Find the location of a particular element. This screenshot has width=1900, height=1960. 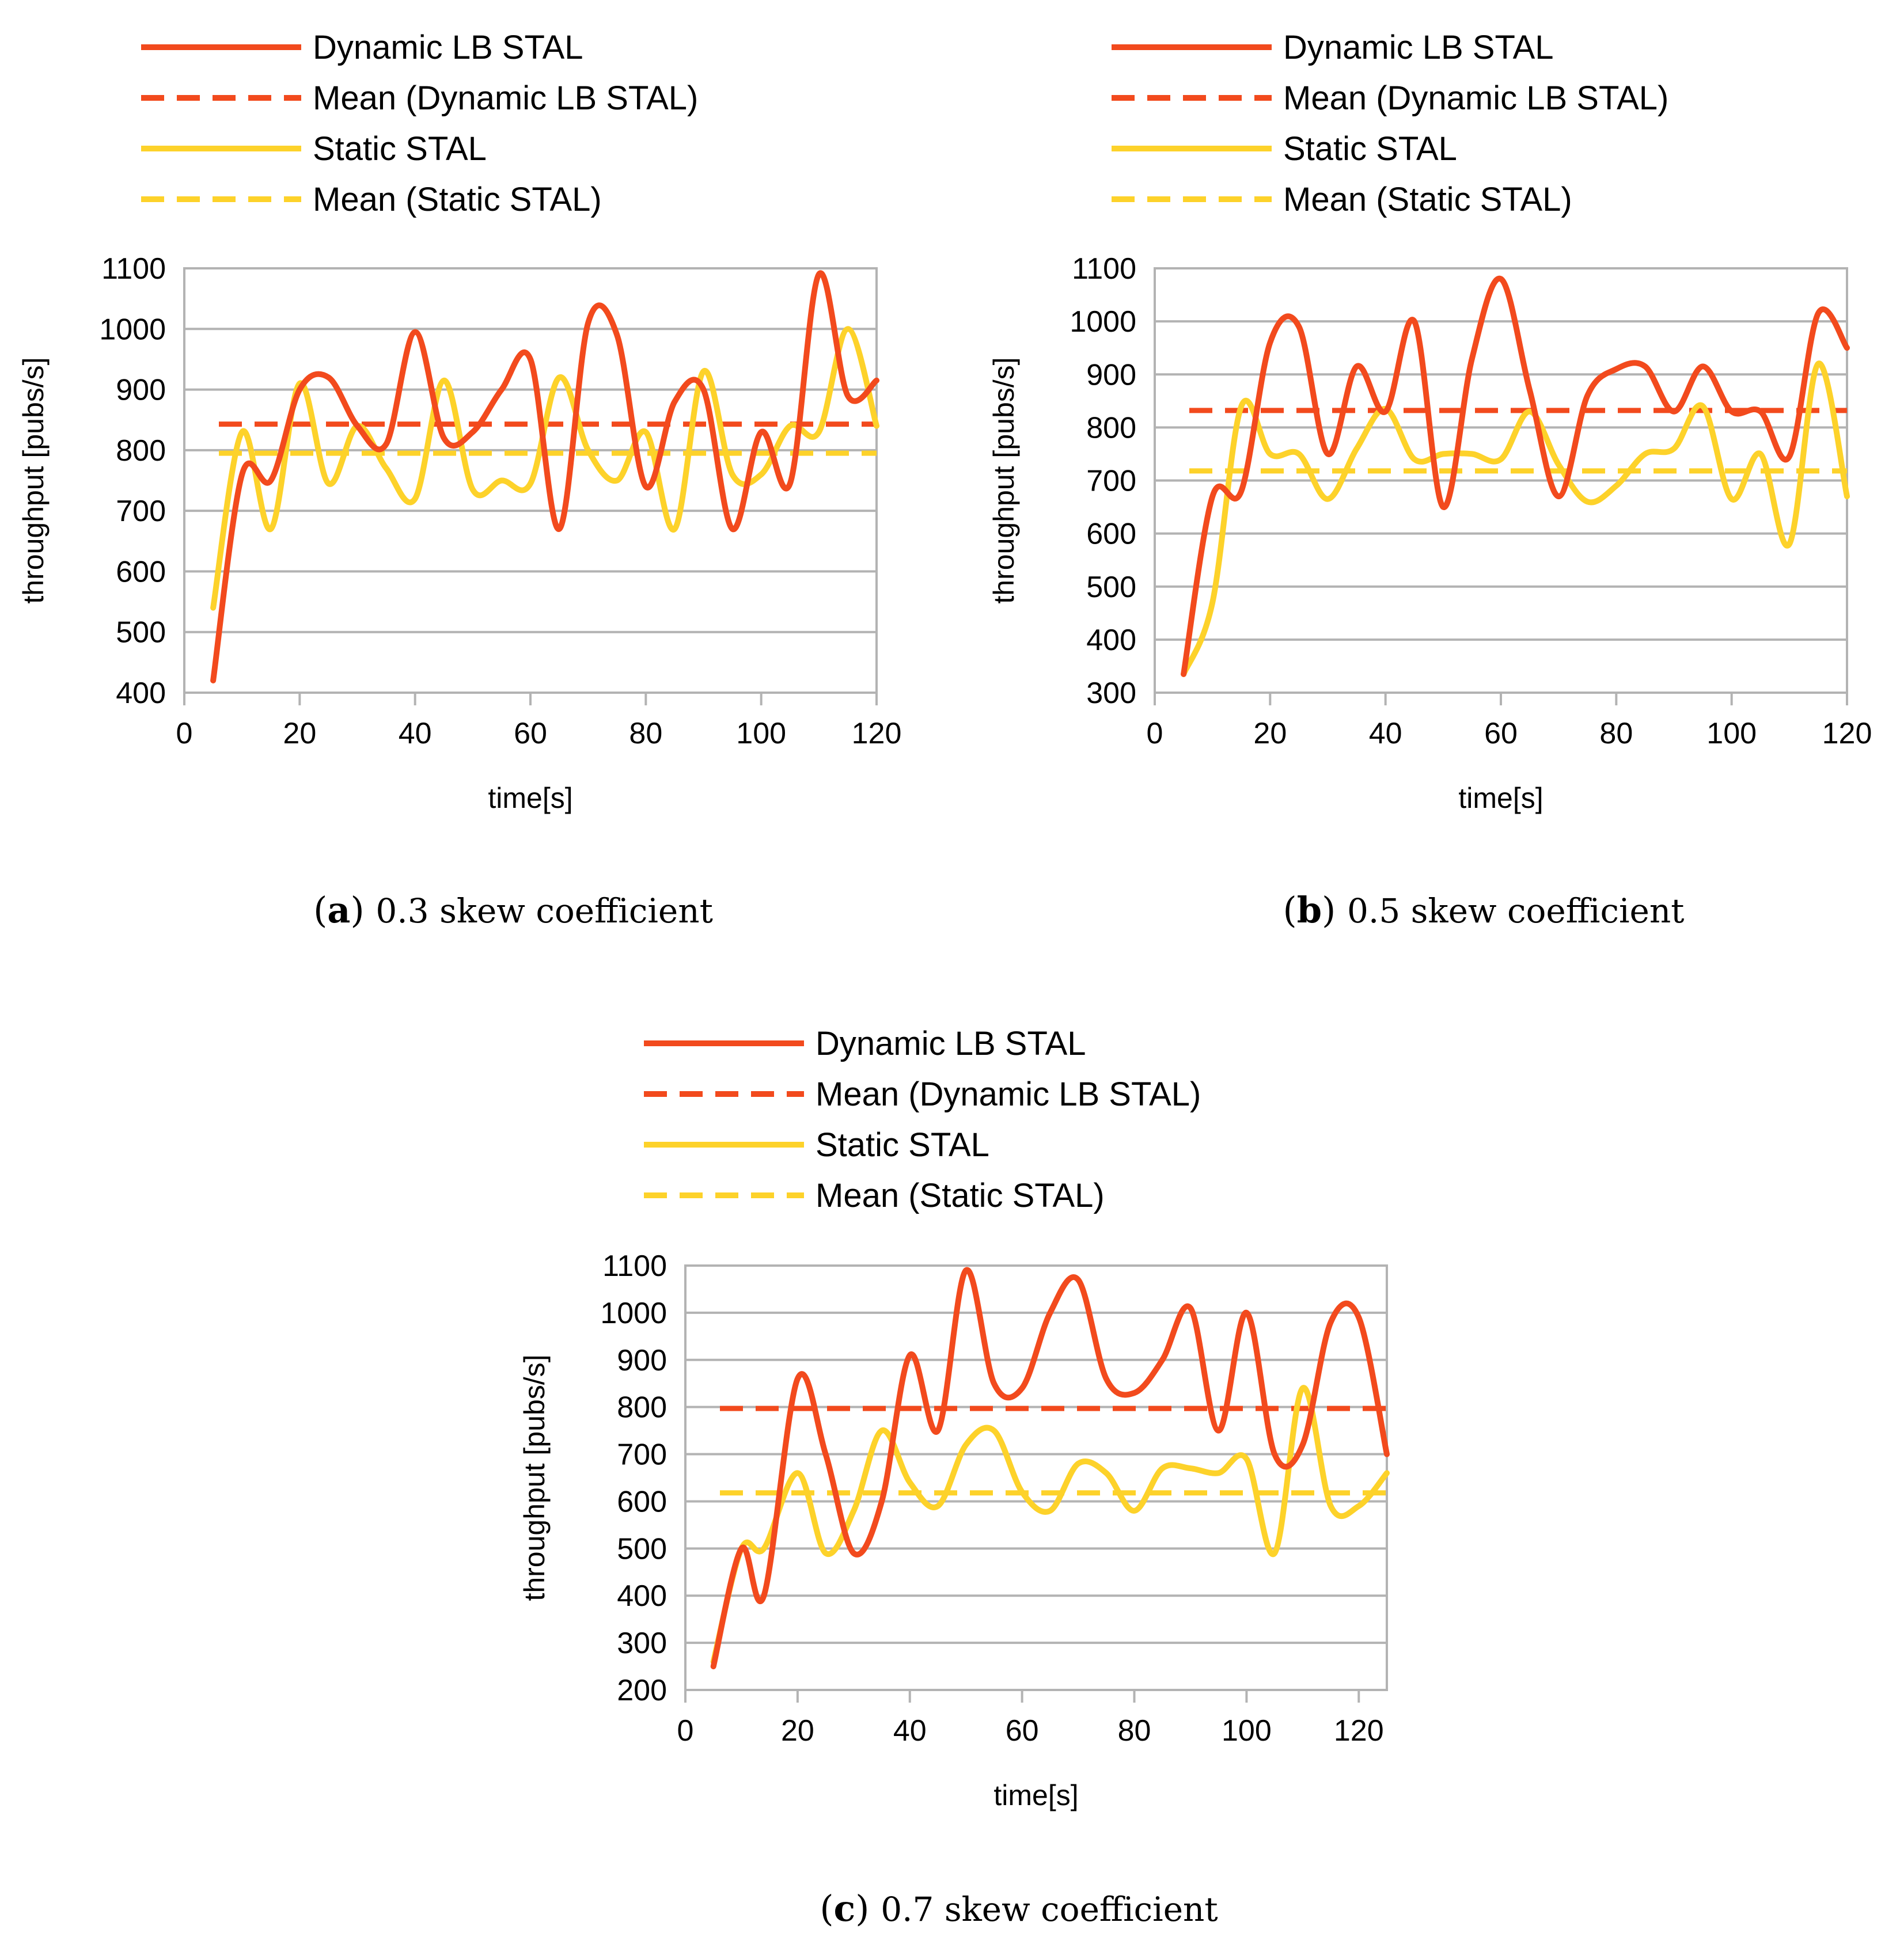

caption-label: c is located at coordinates (845, 1908).